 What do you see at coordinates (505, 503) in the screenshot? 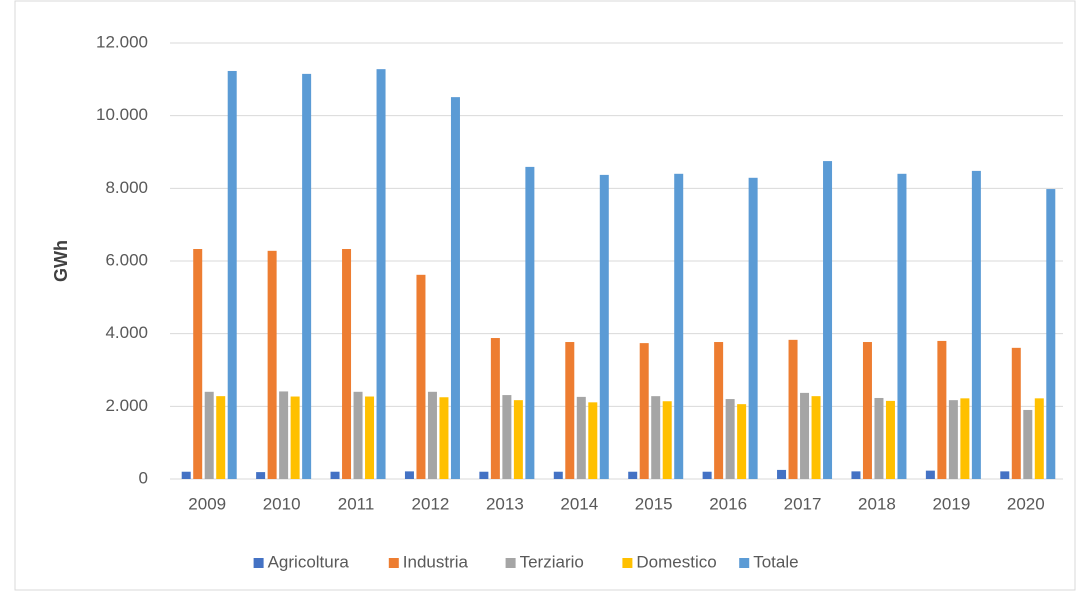
I see `x-tick-label: 2013` at bounding box center [505, 503].